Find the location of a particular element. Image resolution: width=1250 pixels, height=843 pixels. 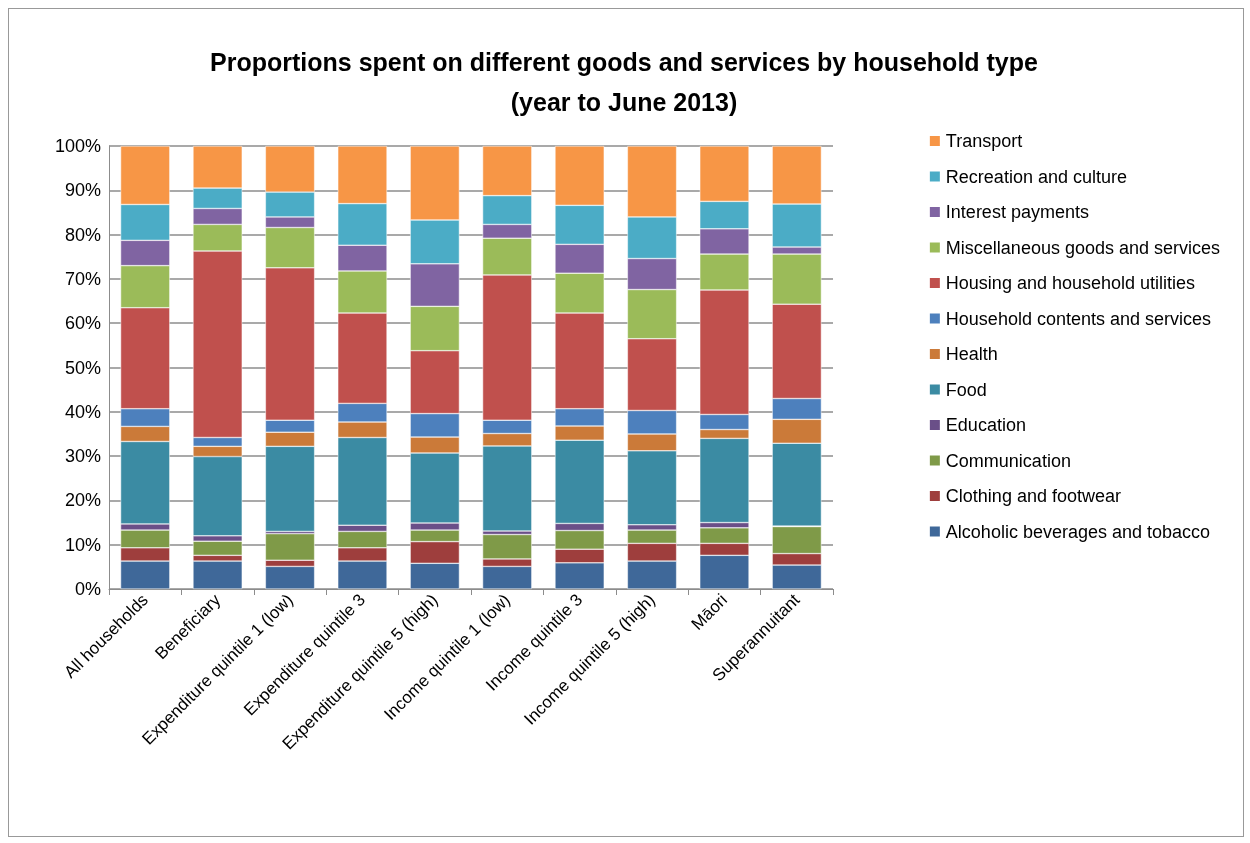

legend-label: Clothing and footwear is located at coordinates (1033, 496).